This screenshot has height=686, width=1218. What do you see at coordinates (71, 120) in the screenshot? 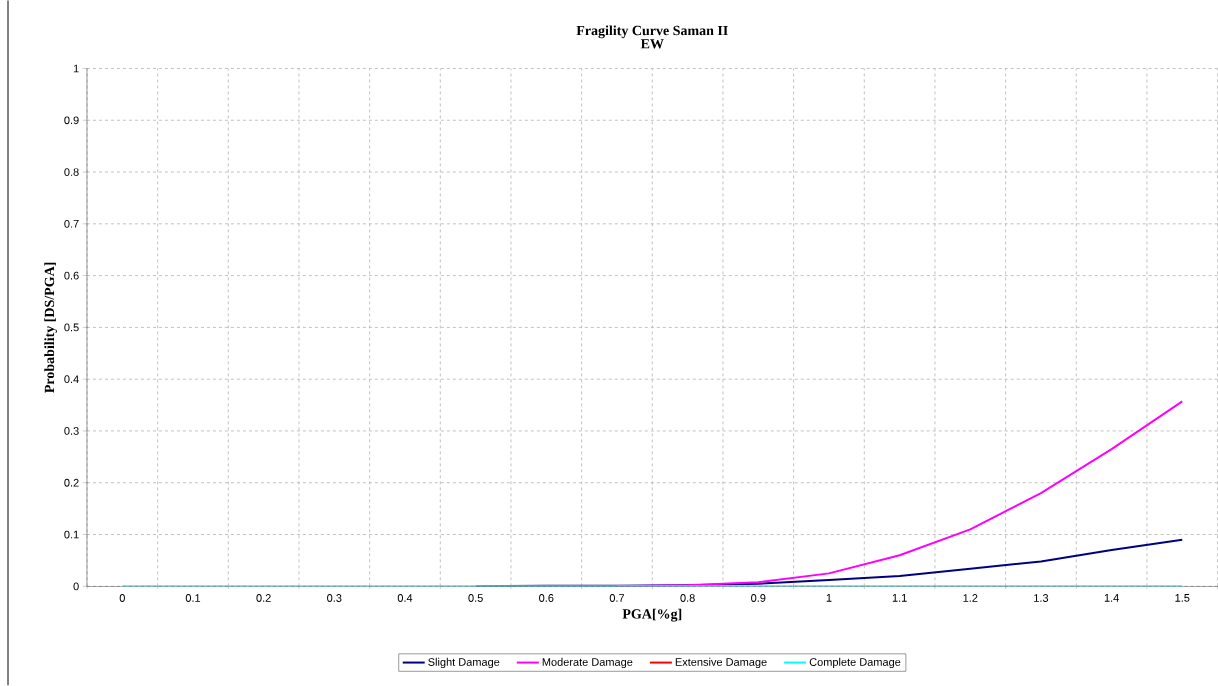
I see `y-tick-label: 0.9` at bounding box center [71, 120].